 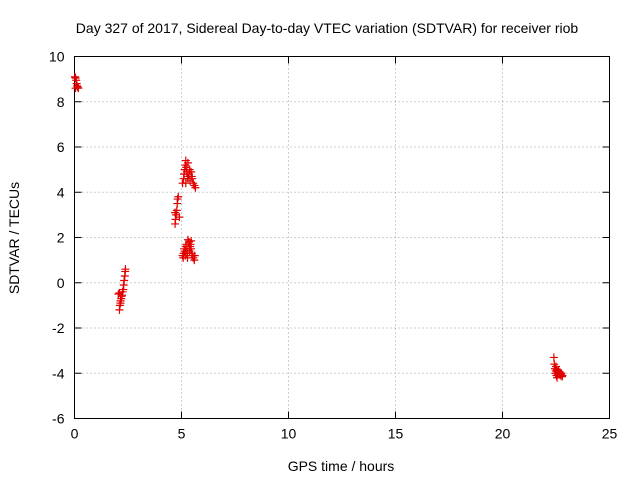 What do you see at coordinates (610, 434) in the screenshot?
I see `x-tick-label: 25` at bounding box center [610, 434].